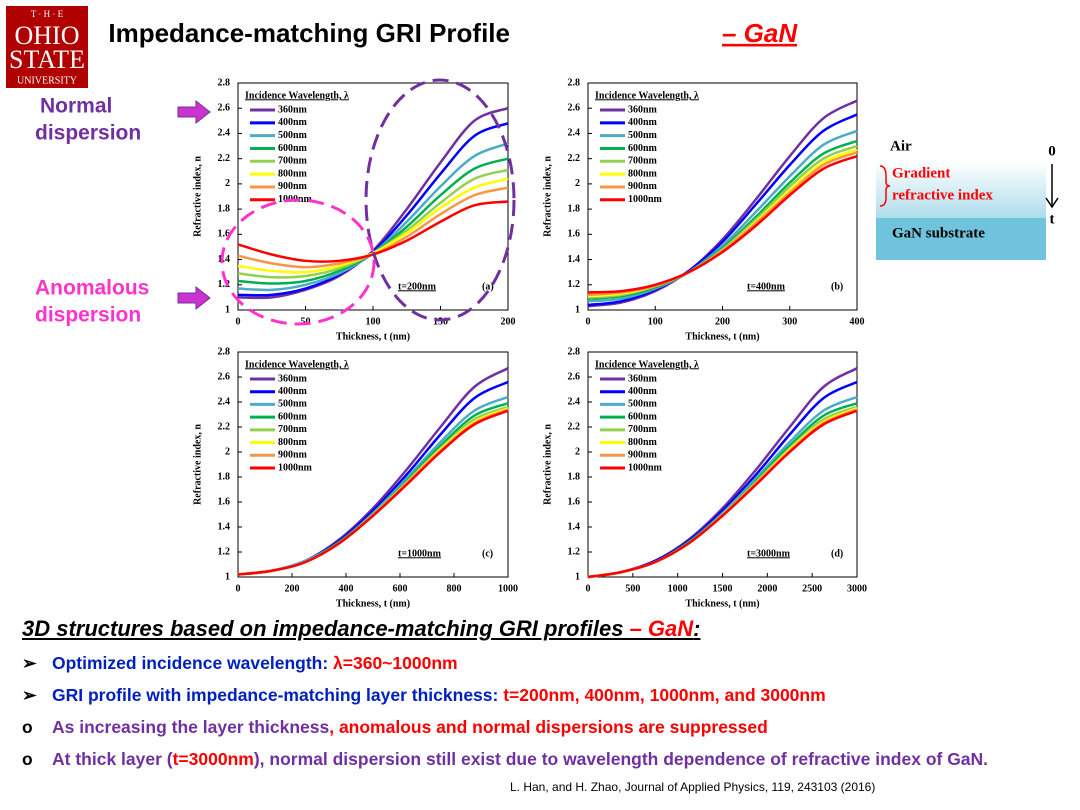 The height and width of the screenshot is (810, 1080). Describe the element at coordinates (420, 553) in the screenshot. I see `panel-annotation: t=1000nm` at that location.